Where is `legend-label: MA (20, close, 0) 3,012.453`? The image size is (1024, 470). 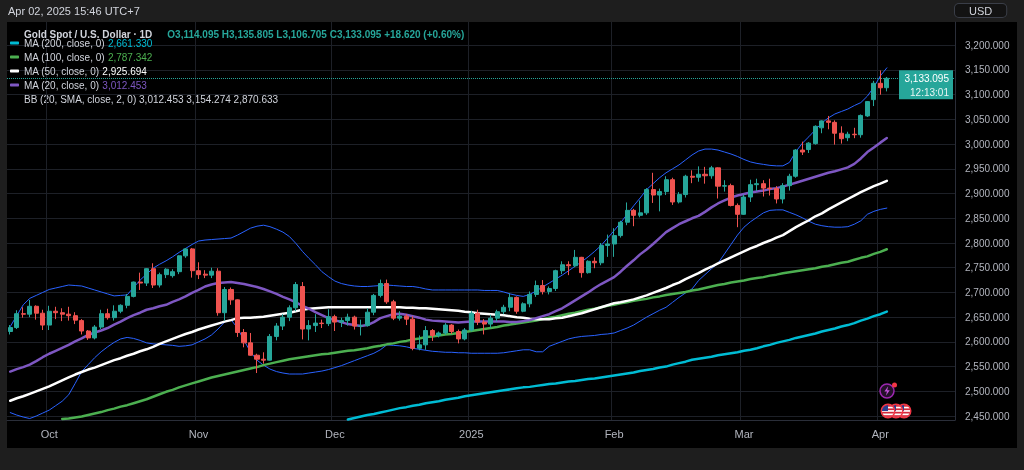 legend-label: MA (20, close, 0) 3,012.453 is located at coordinates (86, 85).